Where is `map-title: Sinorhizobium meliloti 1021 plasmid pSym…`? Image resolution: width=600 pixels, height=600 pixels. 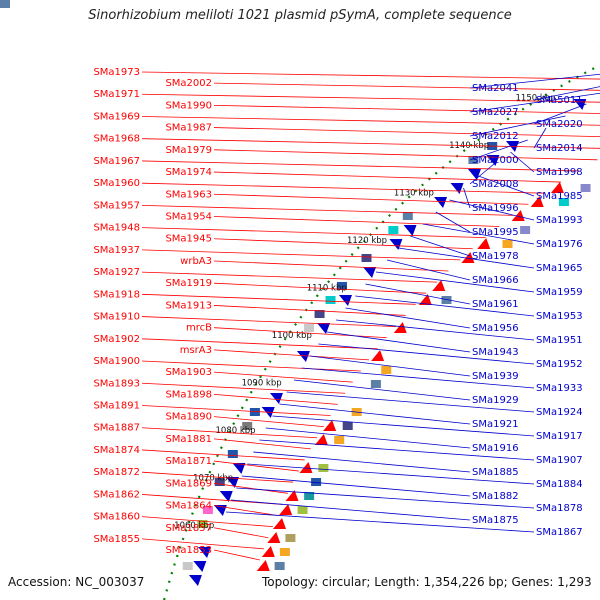
map-title: Sinorhizobium meliloti 1021 plasmid pSym… is located at coordinates (300, 15).